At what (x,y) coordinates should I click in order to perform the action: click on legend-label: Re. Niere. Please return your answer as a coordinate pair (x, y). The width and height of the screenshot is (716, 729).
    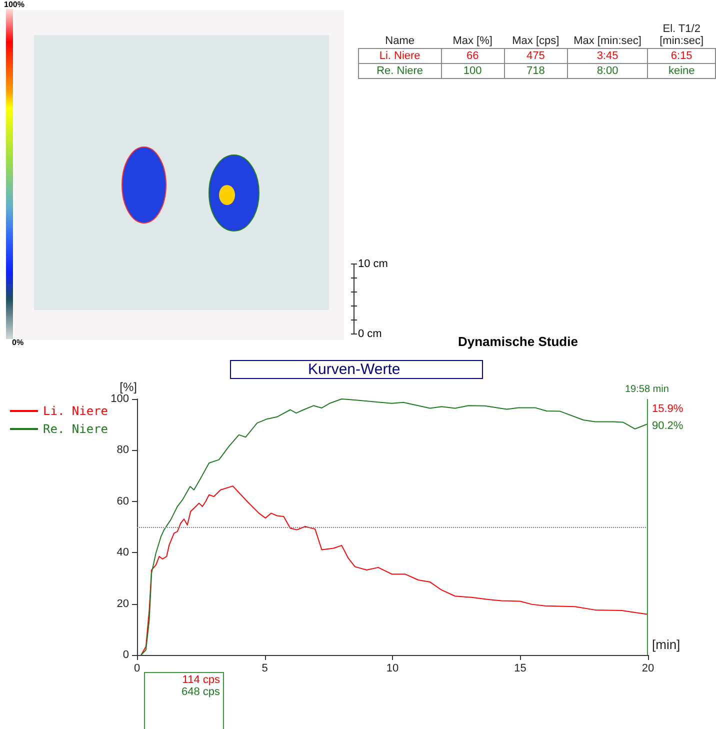
    Looking at the image, I should click on (75, 429).